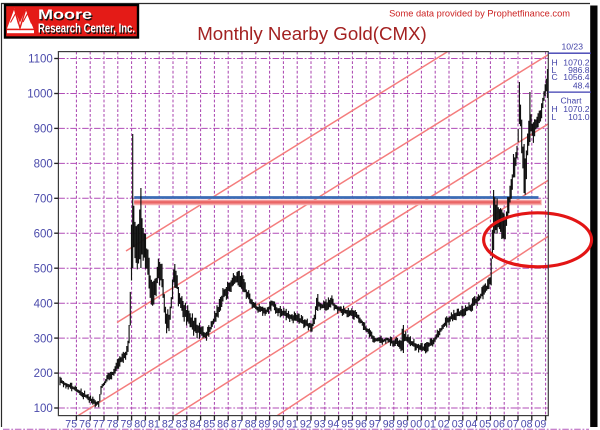 This screenshot has width=600, height=430. I want to click on svg-text: 986.8, so click(579, 70).